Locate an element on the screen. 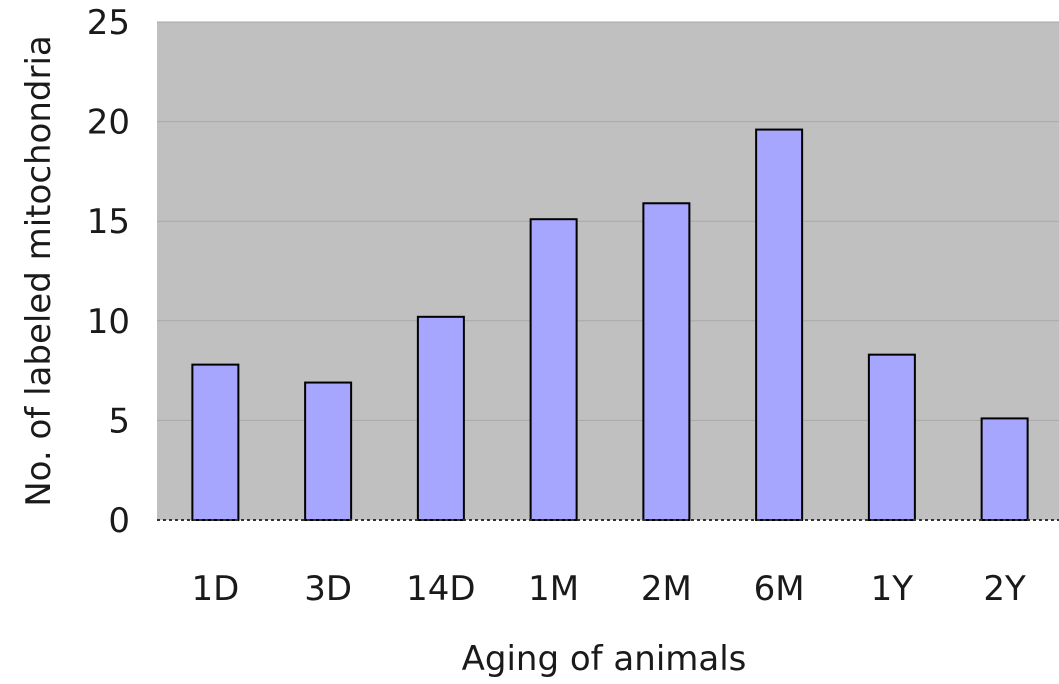  x-tick-label: 1D is located at coordinates (215, 589).